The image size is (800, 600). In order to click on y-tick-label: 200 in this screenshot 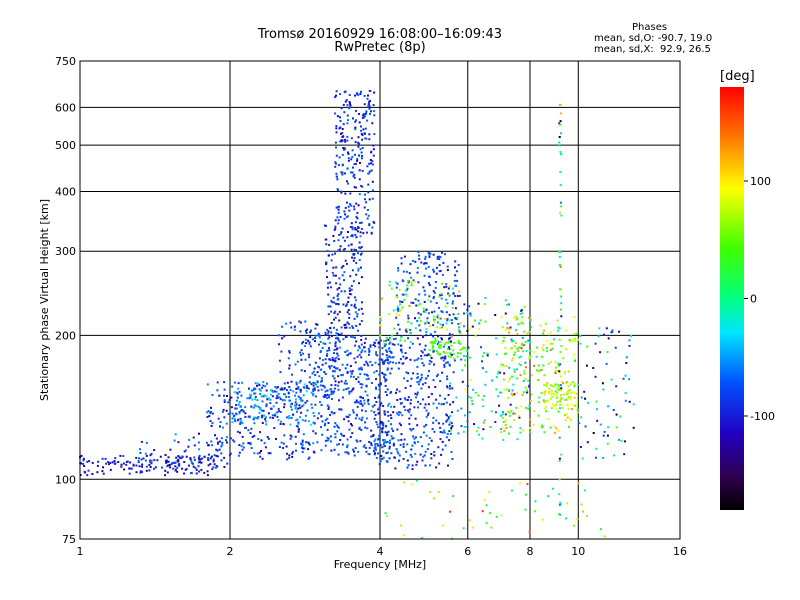, I will do `click(65, 335)`.